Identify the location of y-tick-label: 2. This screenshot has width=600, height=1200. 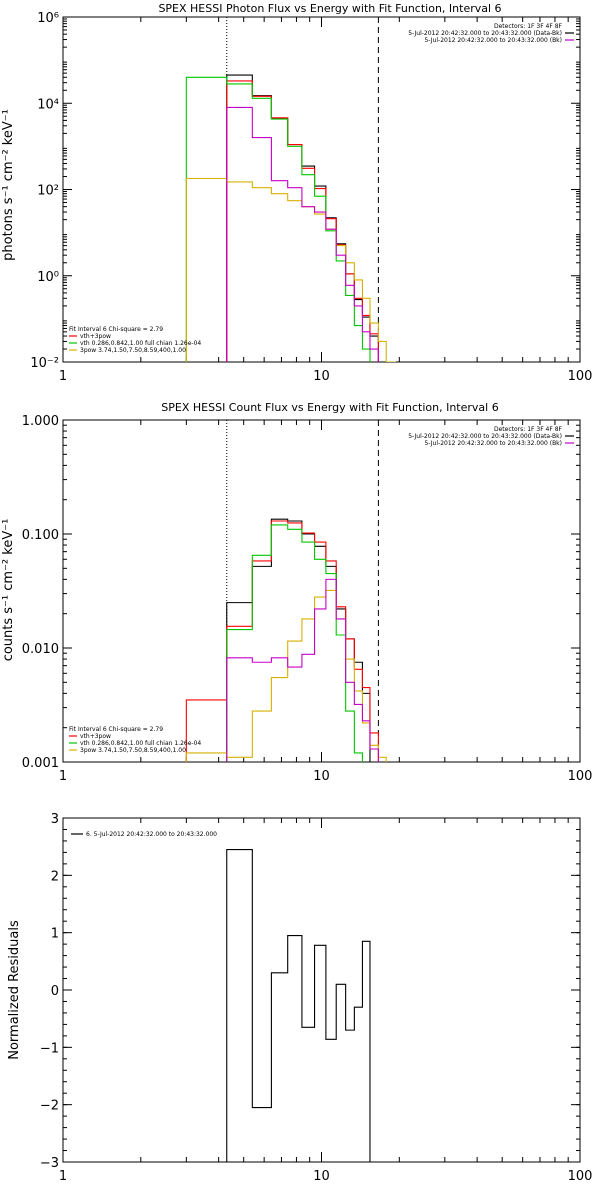
(55, 876).